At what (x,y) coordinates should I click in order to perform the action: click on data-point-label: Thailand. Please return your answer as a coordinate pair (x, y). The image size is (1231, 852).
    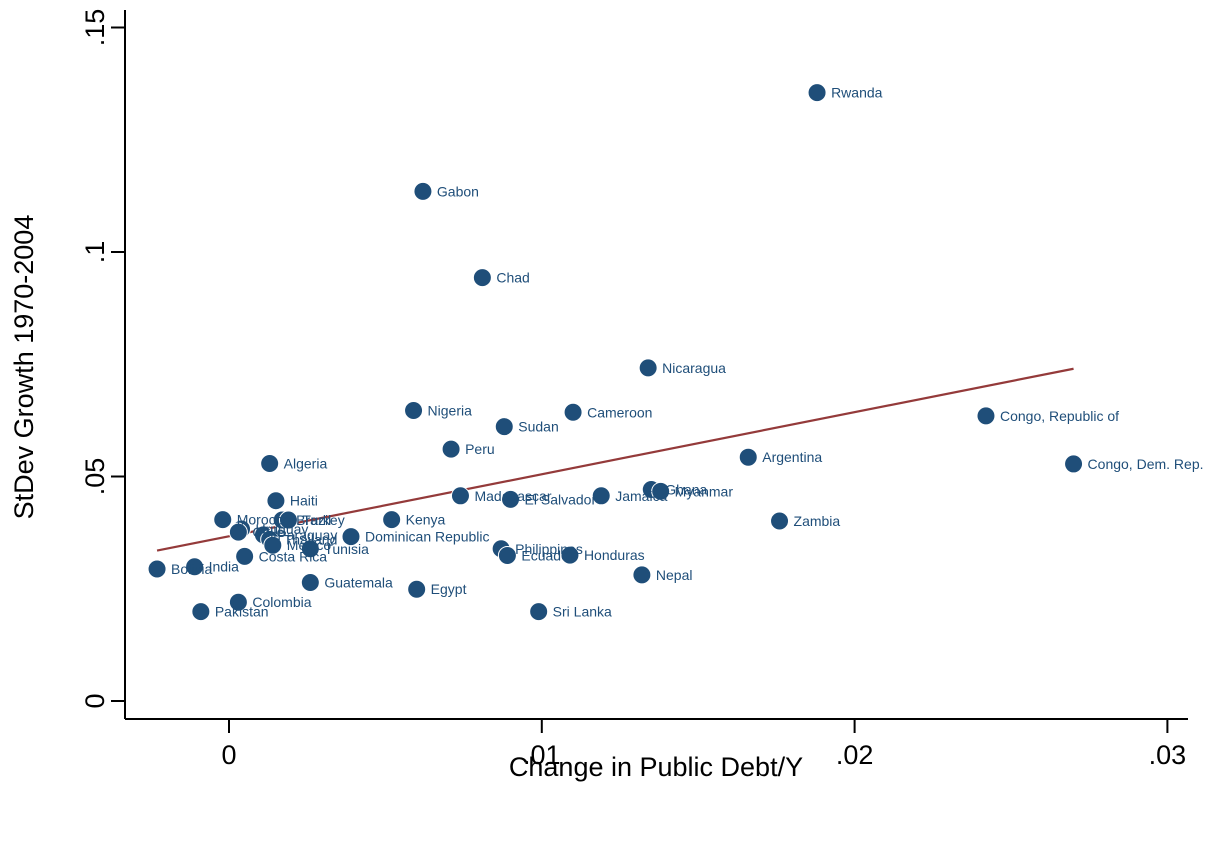
    Looking at the image, I should click on (311, 539).